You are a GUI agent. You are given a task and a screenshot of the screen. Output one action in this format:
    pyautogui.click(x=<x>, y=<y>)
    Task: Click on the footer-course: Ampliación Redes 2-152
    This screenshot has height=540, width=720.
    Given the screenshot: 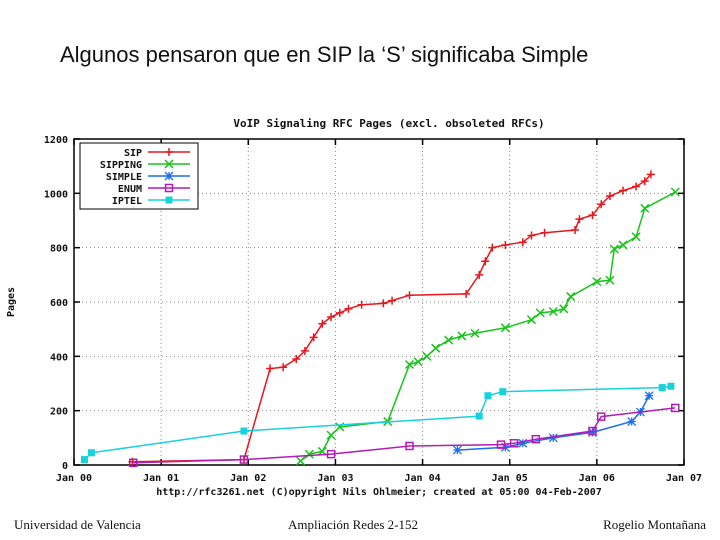 What is the action you would take?
    pyautogui.click(x=353, y=524)
    